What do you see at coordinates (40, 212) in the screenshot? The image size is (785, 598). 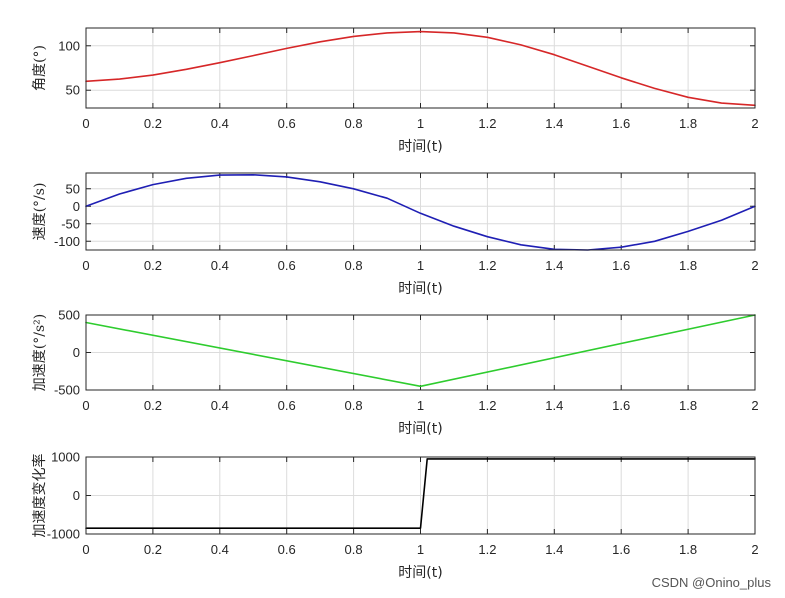 I see `y-axis-label: 速度(°/s)` at bounding box center [40, 212].